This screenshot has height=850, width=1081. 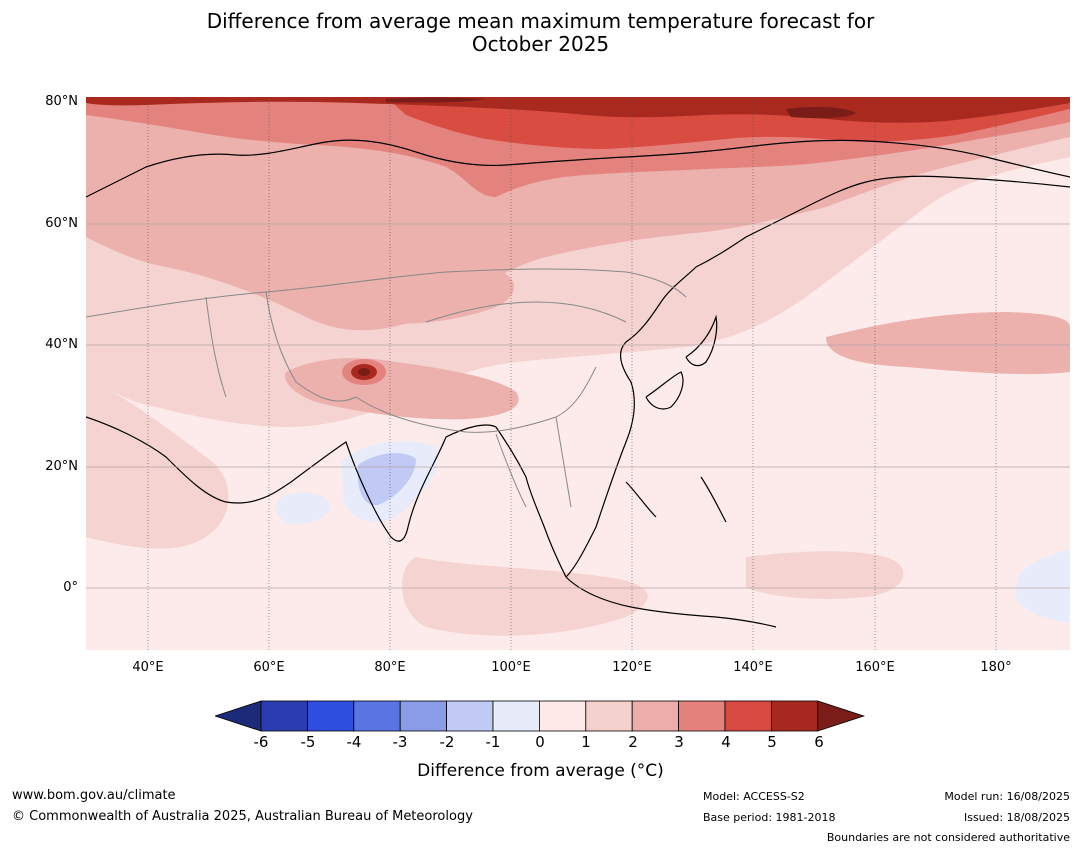 I want to click on colorbar-tick-4: 4, so click(x=726, y=742).